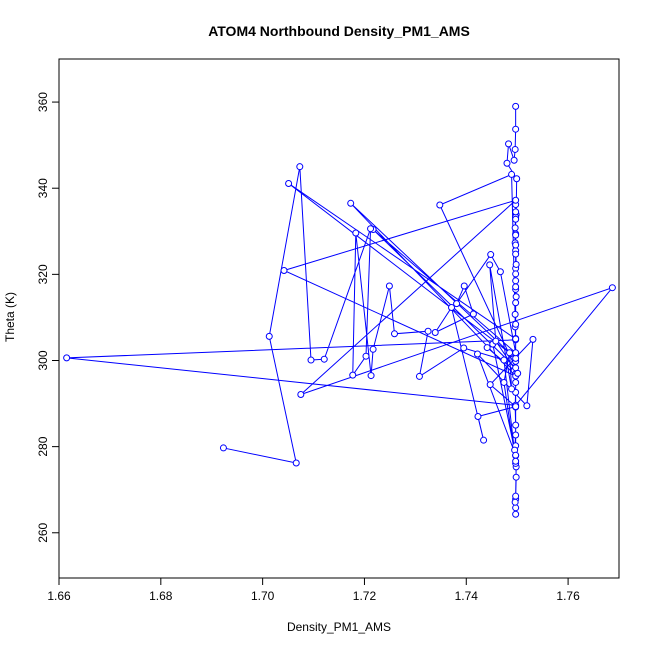 The width and height of the screenshot is (650, 650). Describe the element at coordinates (43, 360) in the screenshot. I see `y-tick-label: 300` at that location.